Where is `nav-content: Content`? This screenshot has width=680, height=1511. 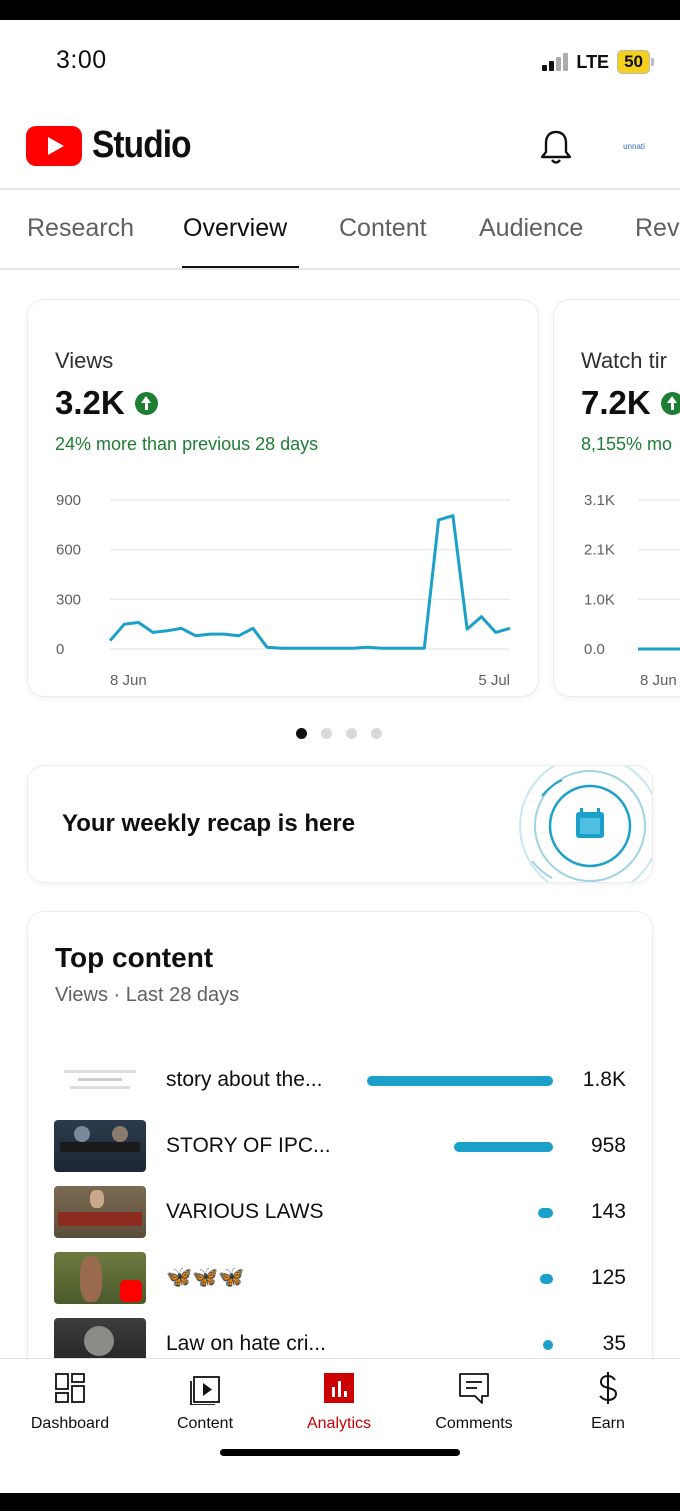
nav-content: Content is located at coordinates (205, 1402).